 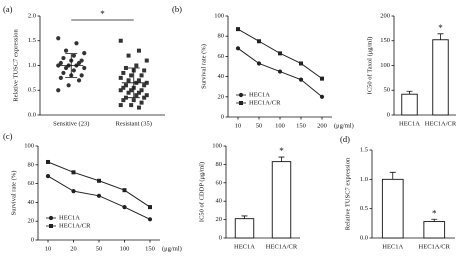 I want to click on y-tick-label: 50, so click(x=387, y=90).